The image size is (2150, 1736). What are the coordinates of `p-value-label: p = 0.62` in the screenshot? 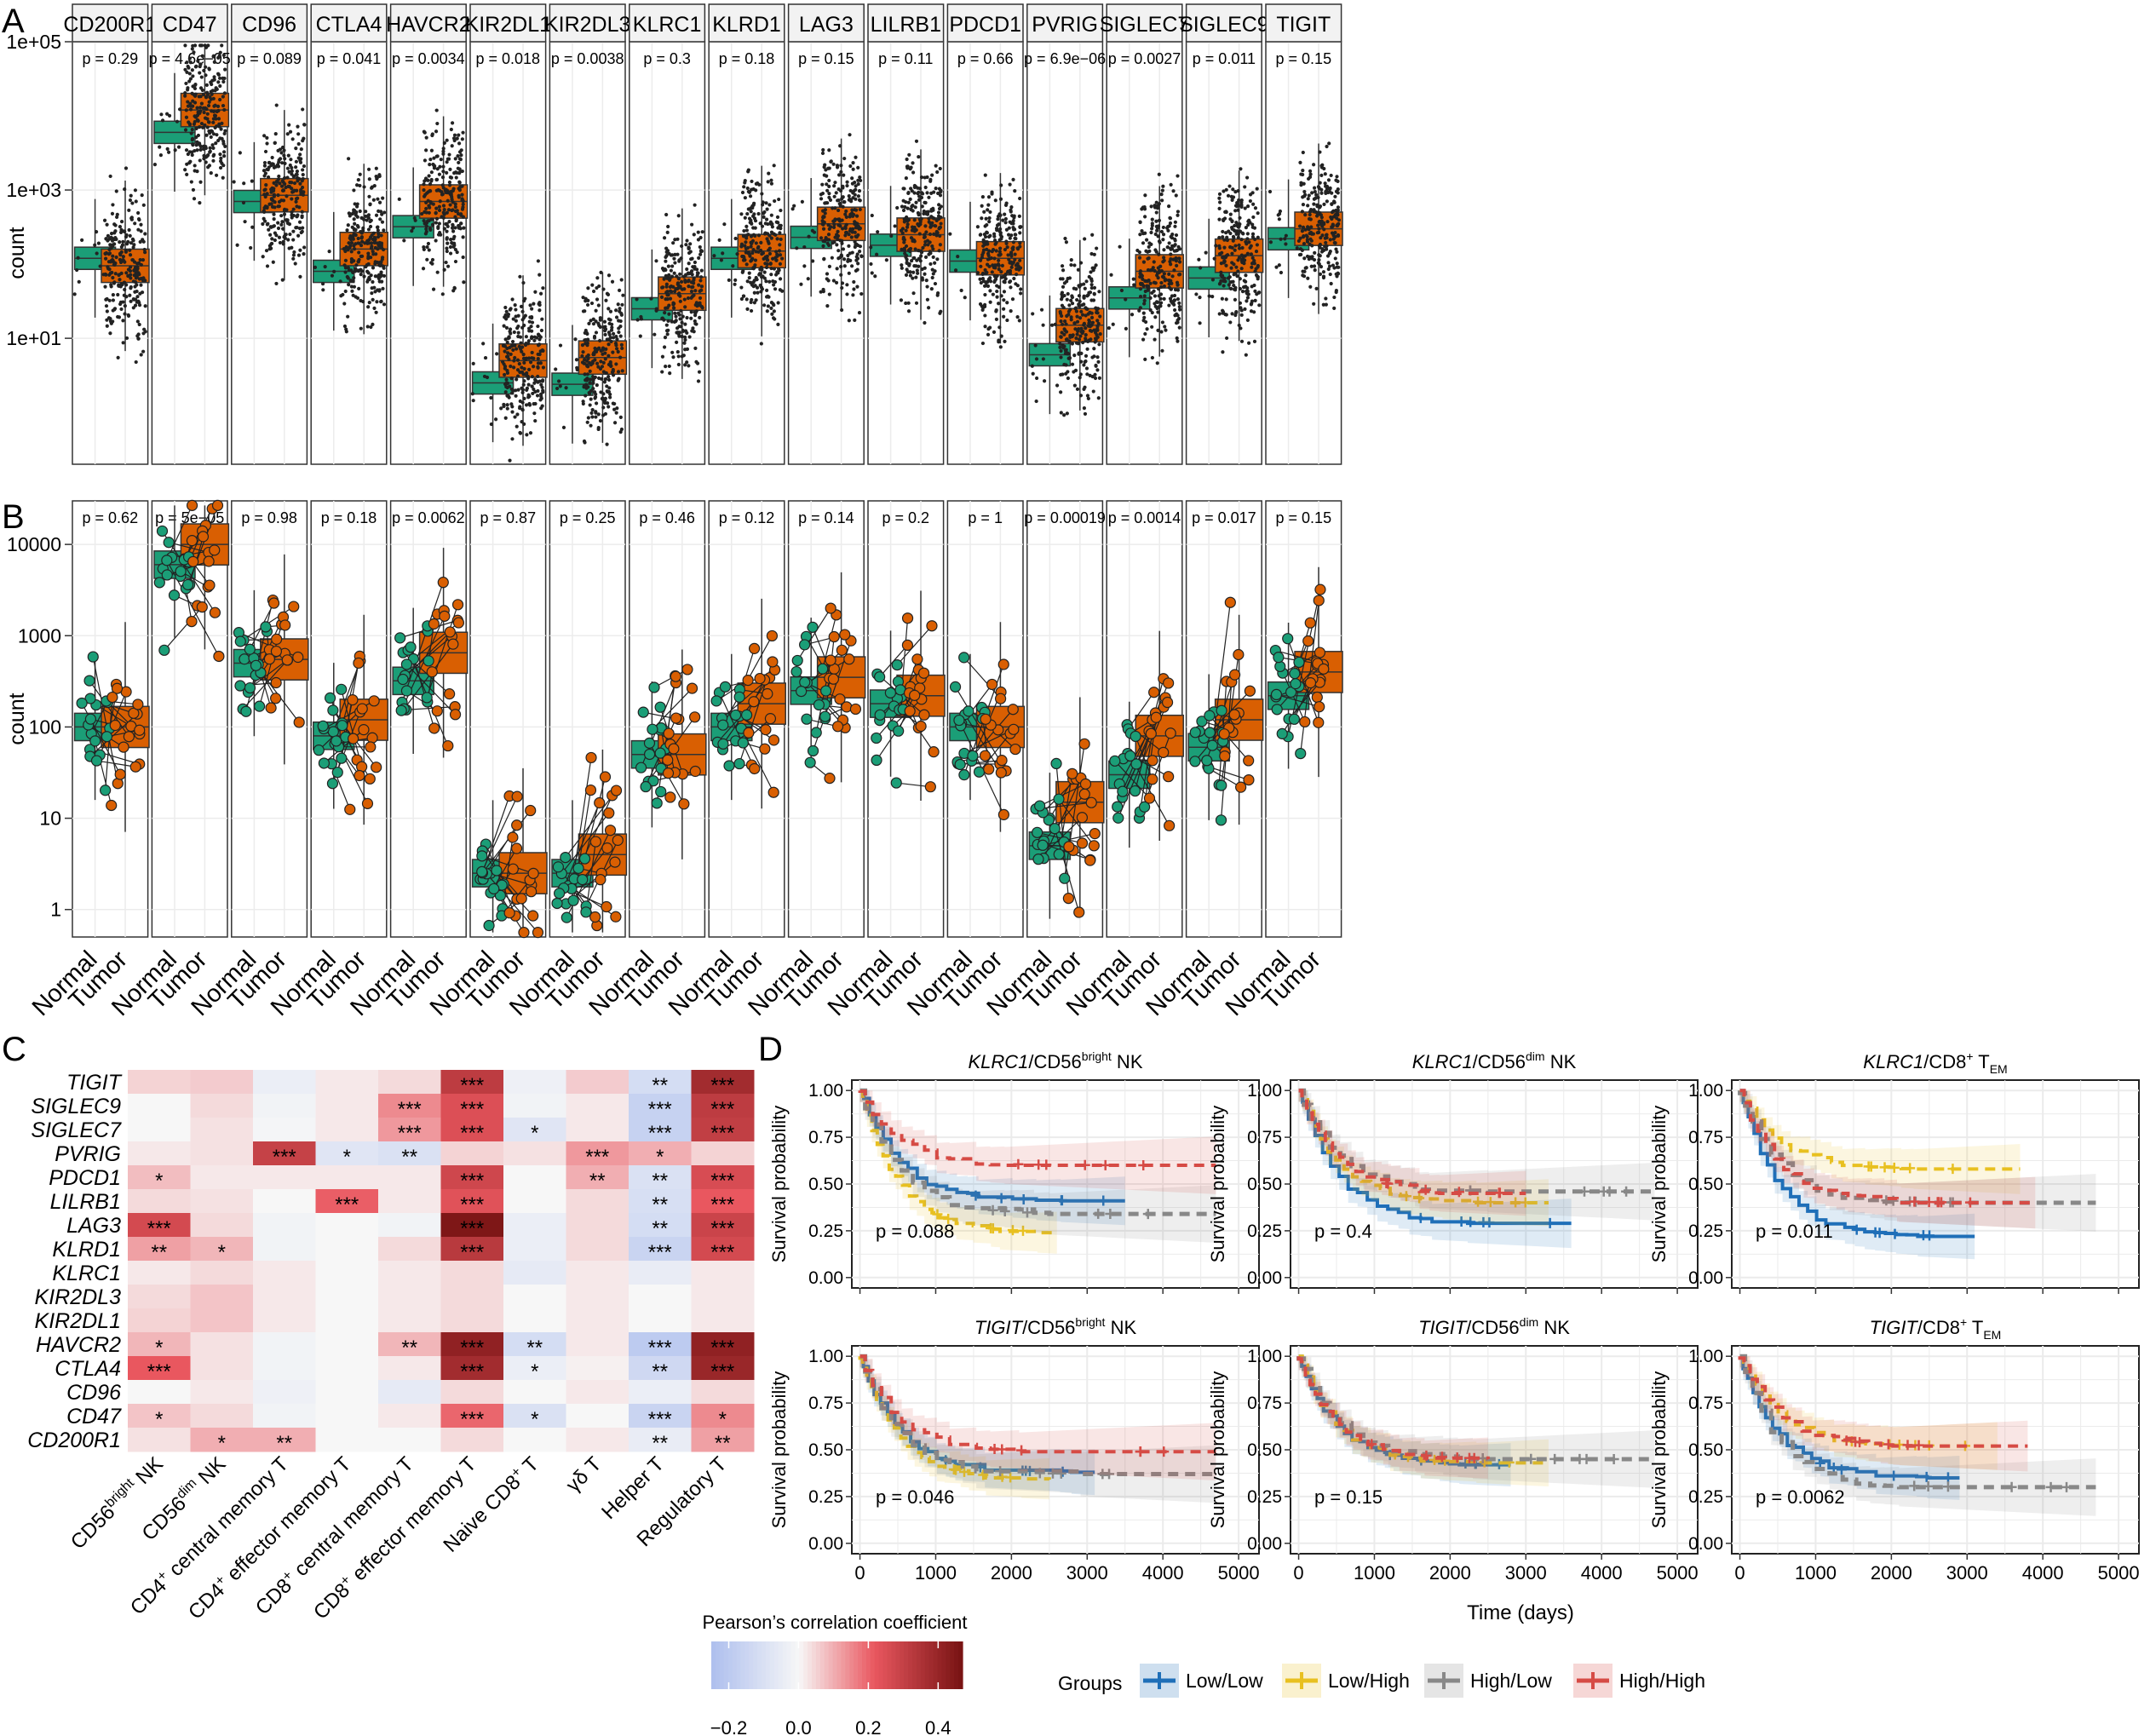 It's located at (111, 517).